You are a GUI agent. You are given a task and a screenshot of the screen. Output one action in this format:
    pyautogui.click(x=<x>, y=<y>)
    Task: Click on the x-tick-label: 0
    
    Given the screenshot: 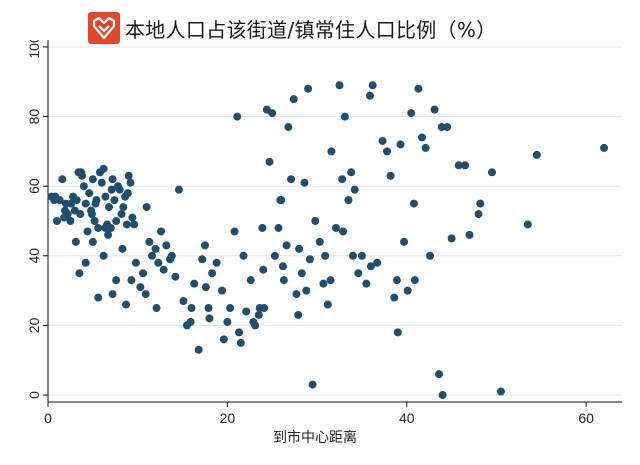 What is the action you would take?
    pyautogui.click(x=48, y=418)
    